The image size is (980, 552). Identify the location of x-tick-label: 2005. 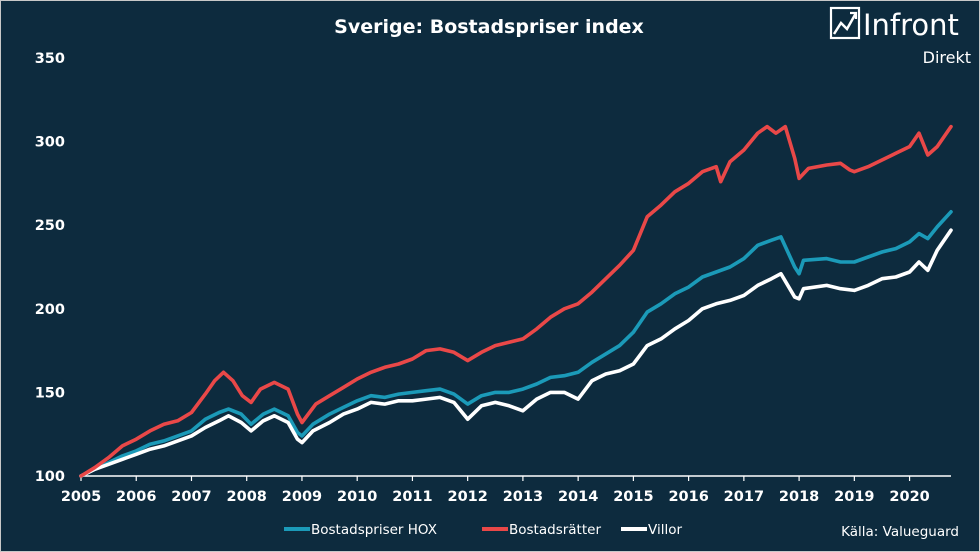
(81, 497).